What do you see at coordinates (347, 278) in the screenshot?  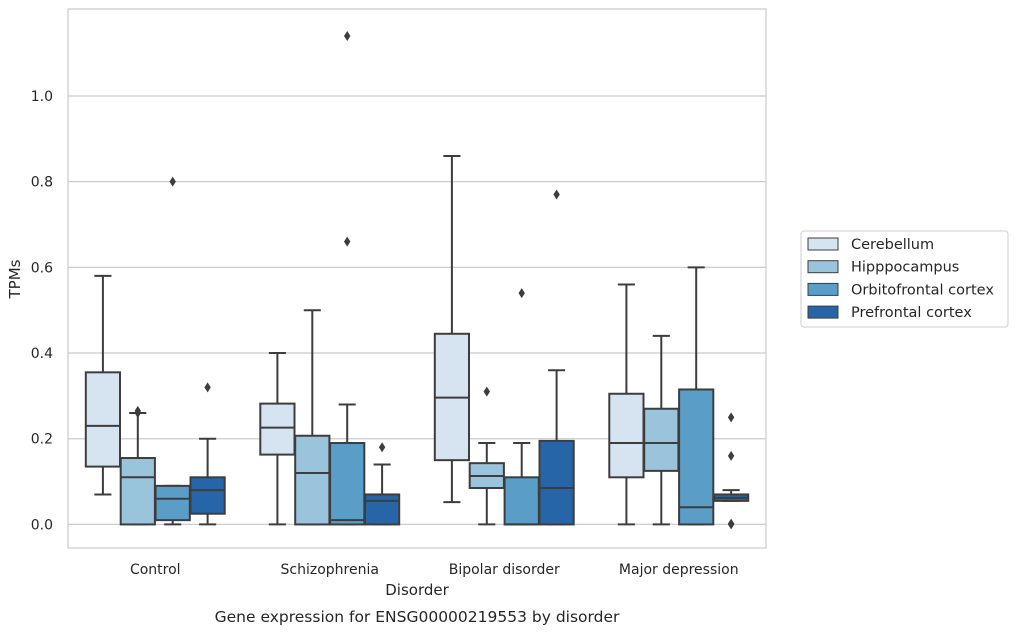 I see `box-orbitofrontal-cortex-schizophrenia` at bounding box center [347, 278].